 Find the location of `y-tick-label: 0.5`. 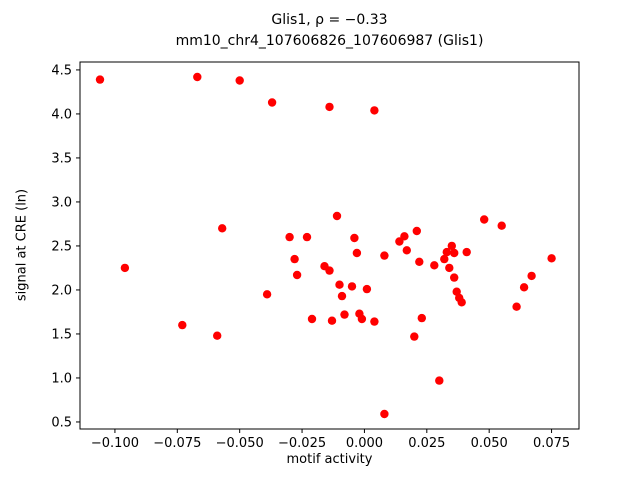

y-tick-label: 0.5 is located at coordinates (61, 422).